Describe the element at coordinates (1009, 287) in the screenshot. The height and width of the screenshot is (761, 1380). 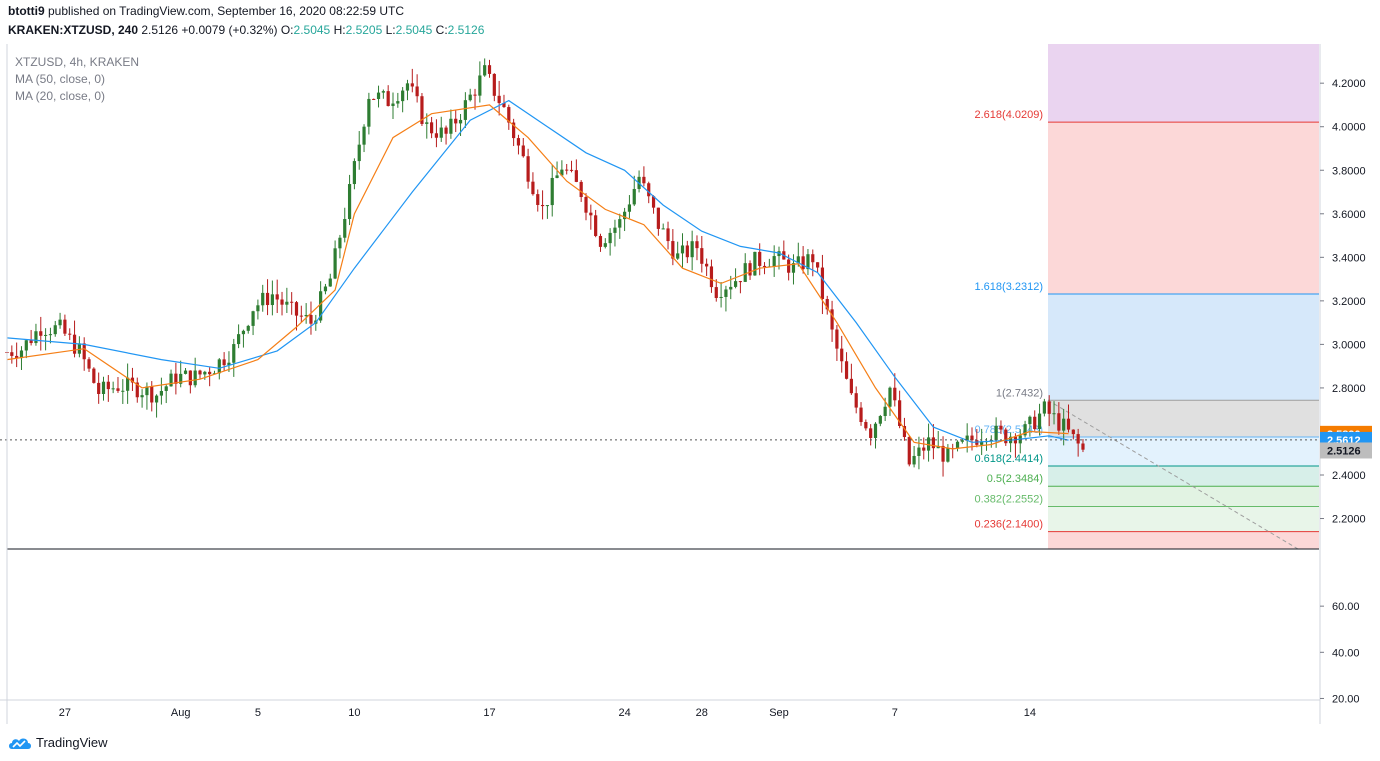
I see `fib-level-label: 1.618(3.2312)` at that location.